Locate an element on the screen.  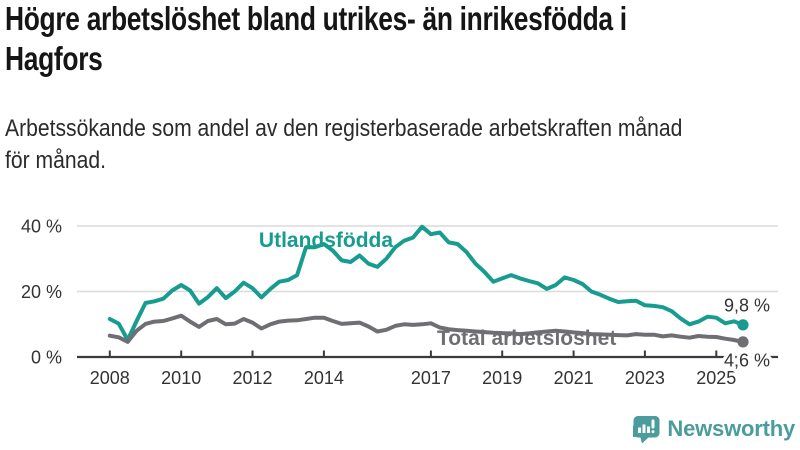
y-axis-label-20: 20 % is located at coordinates (41, 292).